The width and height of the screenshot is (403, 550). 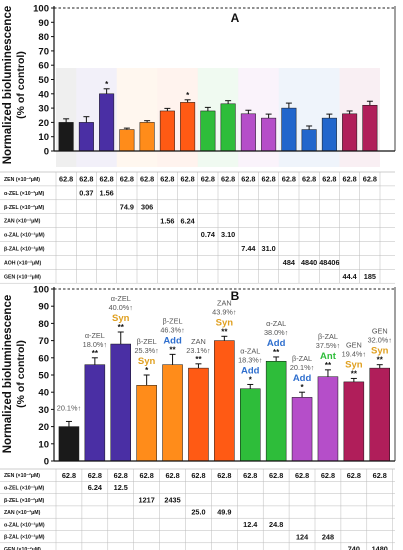 What do you see at coordinates (24, 194) in the screenshot?
I see `table-row-label: α-ZEL (×10⁻²μM)` at bounding box center [24, 194].